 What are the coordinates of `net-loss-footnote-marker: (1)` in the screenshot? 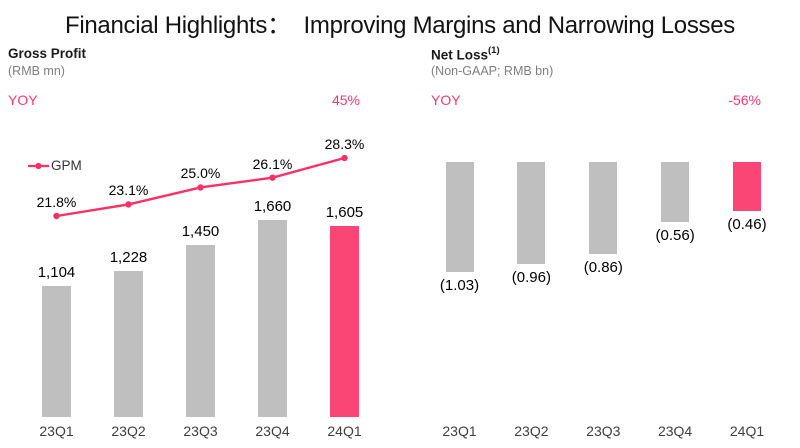 It's located at (494, 50).